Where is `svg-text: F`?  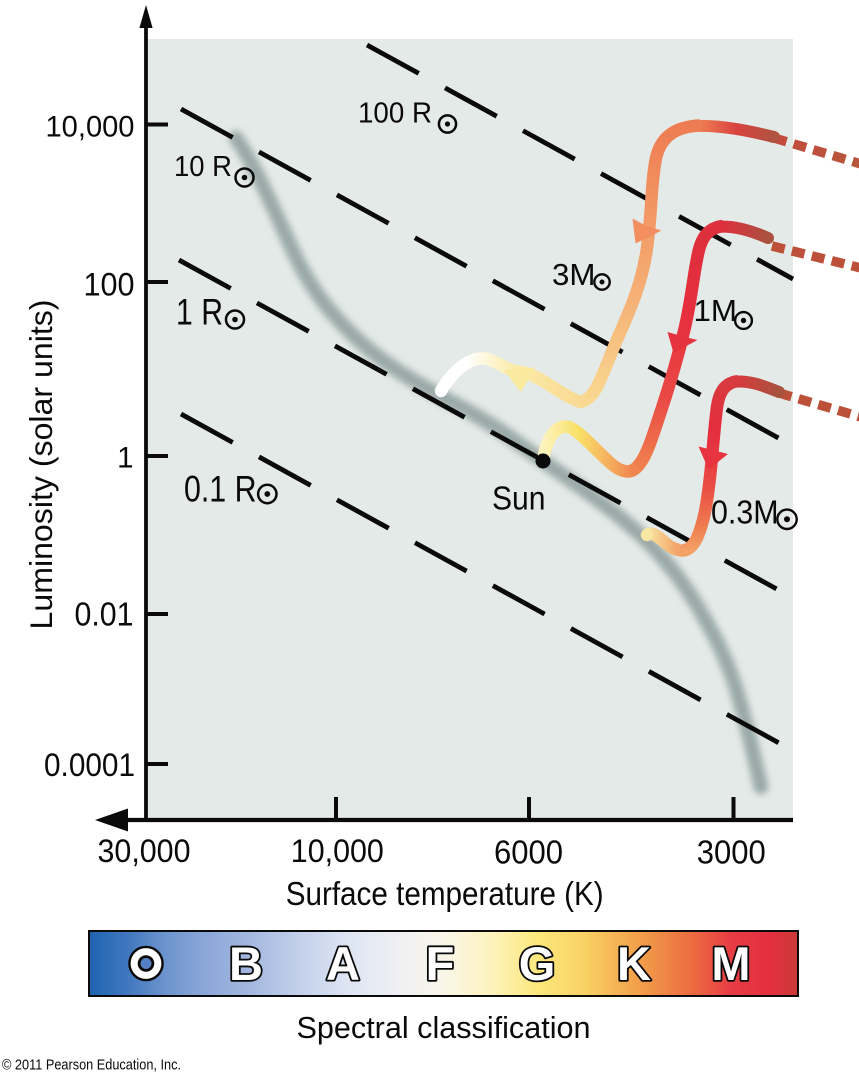
svg-text: F is located at coordinates (440, 963).